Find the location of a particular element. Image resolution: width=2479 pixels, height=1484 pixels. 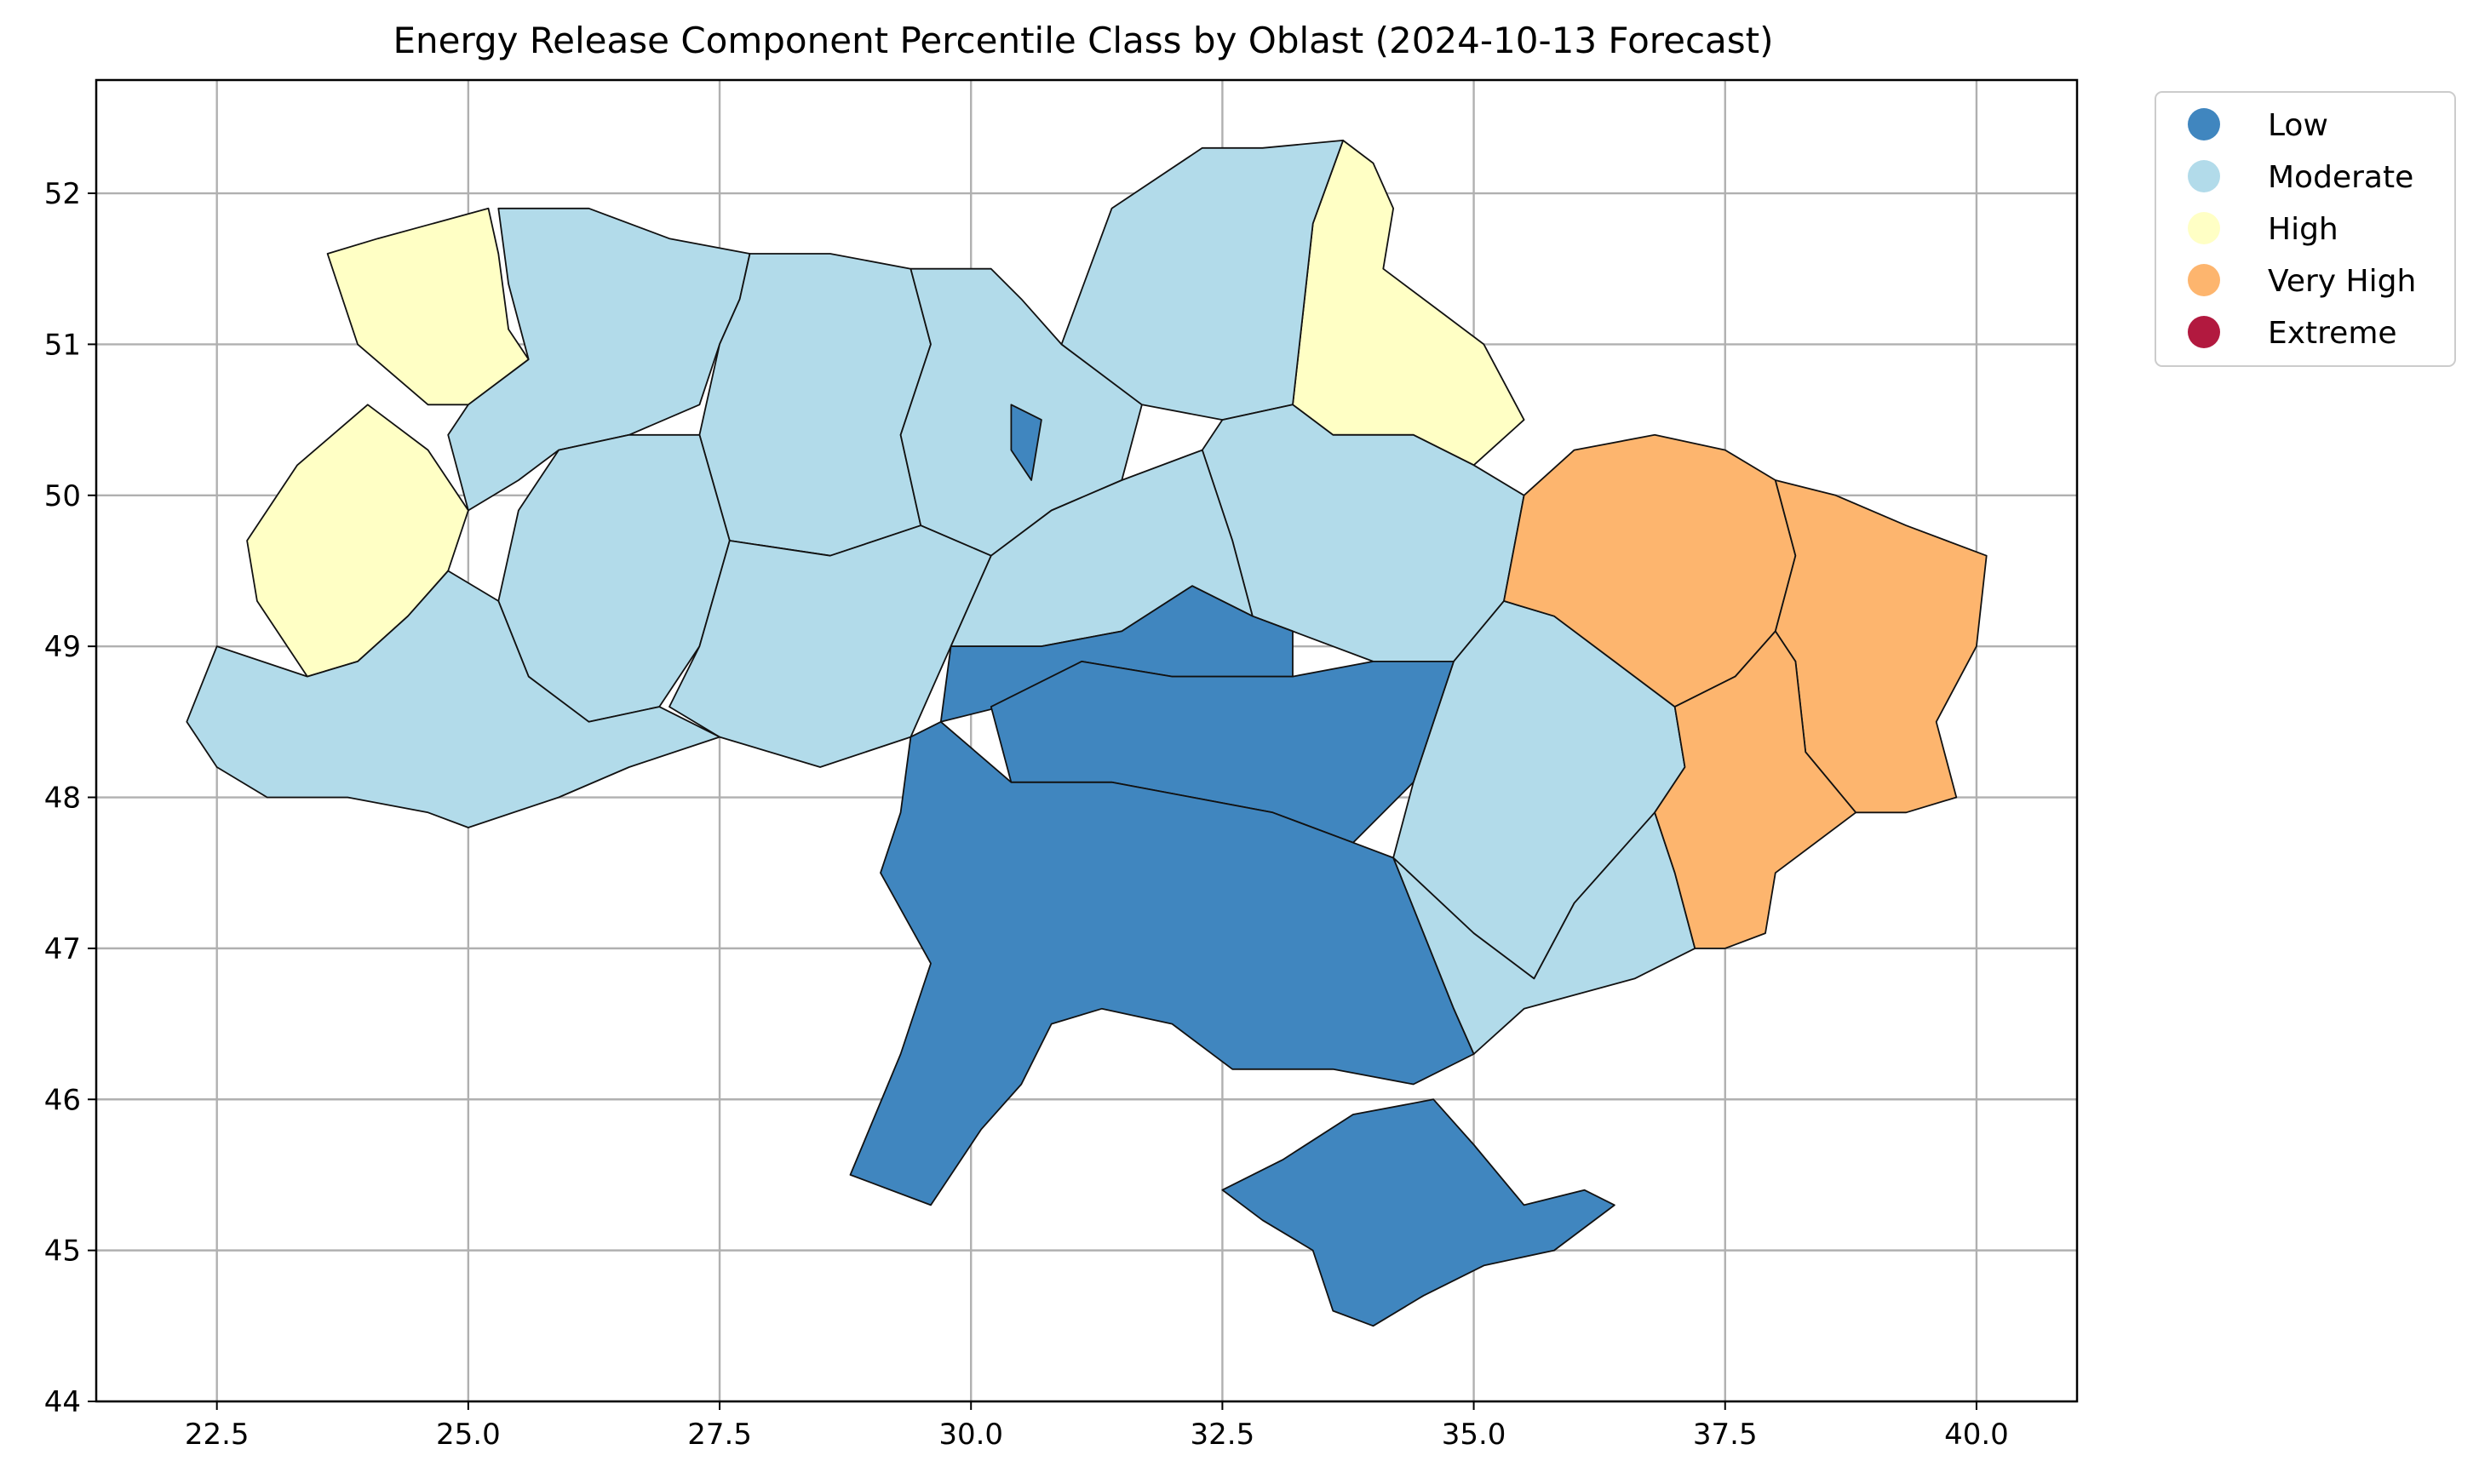

x-tick-label-5: 35.0 is located at coordinates (1474, 1435).